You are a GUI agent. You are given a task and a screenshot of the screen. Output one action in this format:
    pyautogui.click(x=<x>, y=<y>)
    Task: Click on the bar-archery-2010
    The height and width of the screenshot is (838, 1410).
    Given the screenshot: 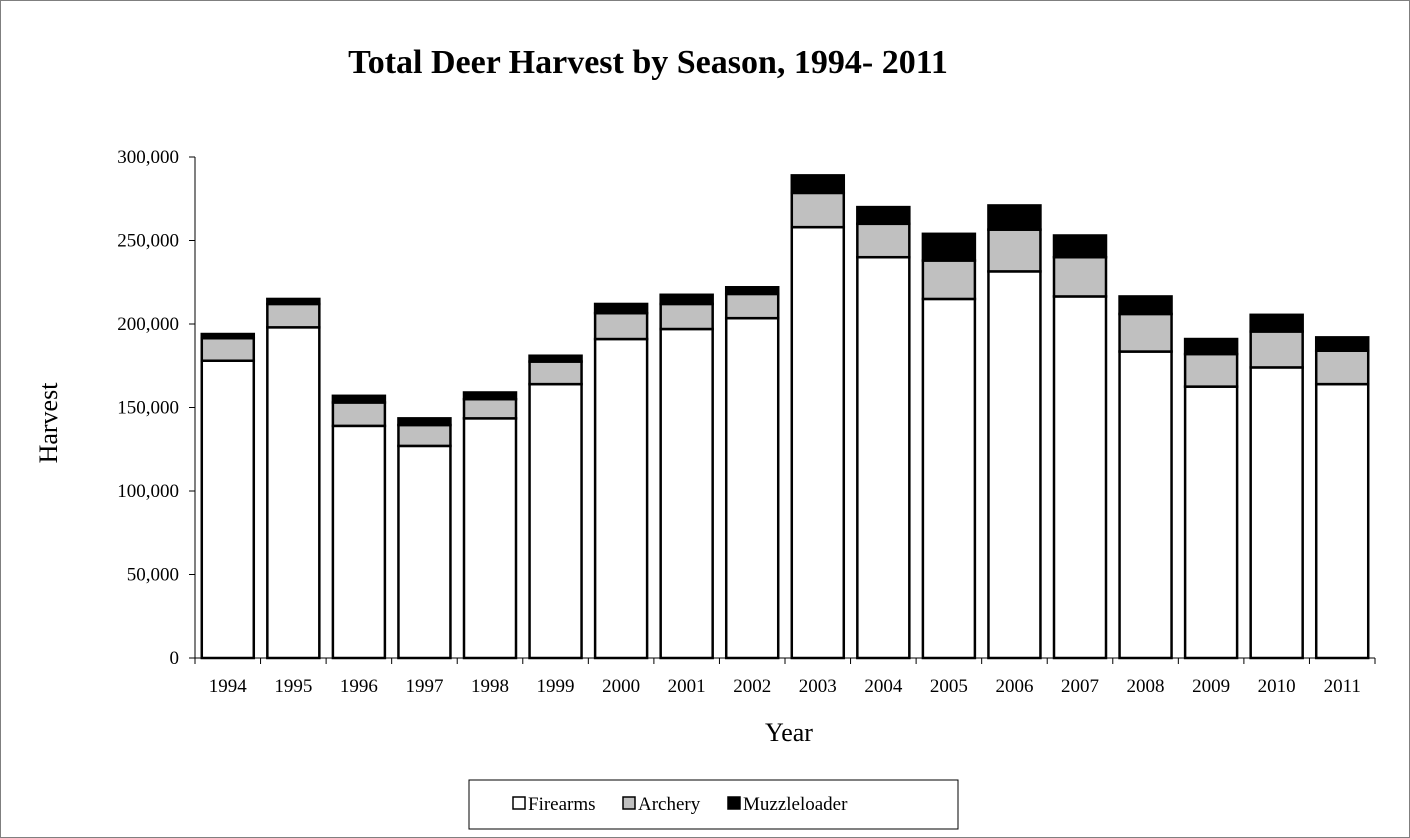 What is the action you would take?
    pyautogui.click(x=1276, y=349)
    